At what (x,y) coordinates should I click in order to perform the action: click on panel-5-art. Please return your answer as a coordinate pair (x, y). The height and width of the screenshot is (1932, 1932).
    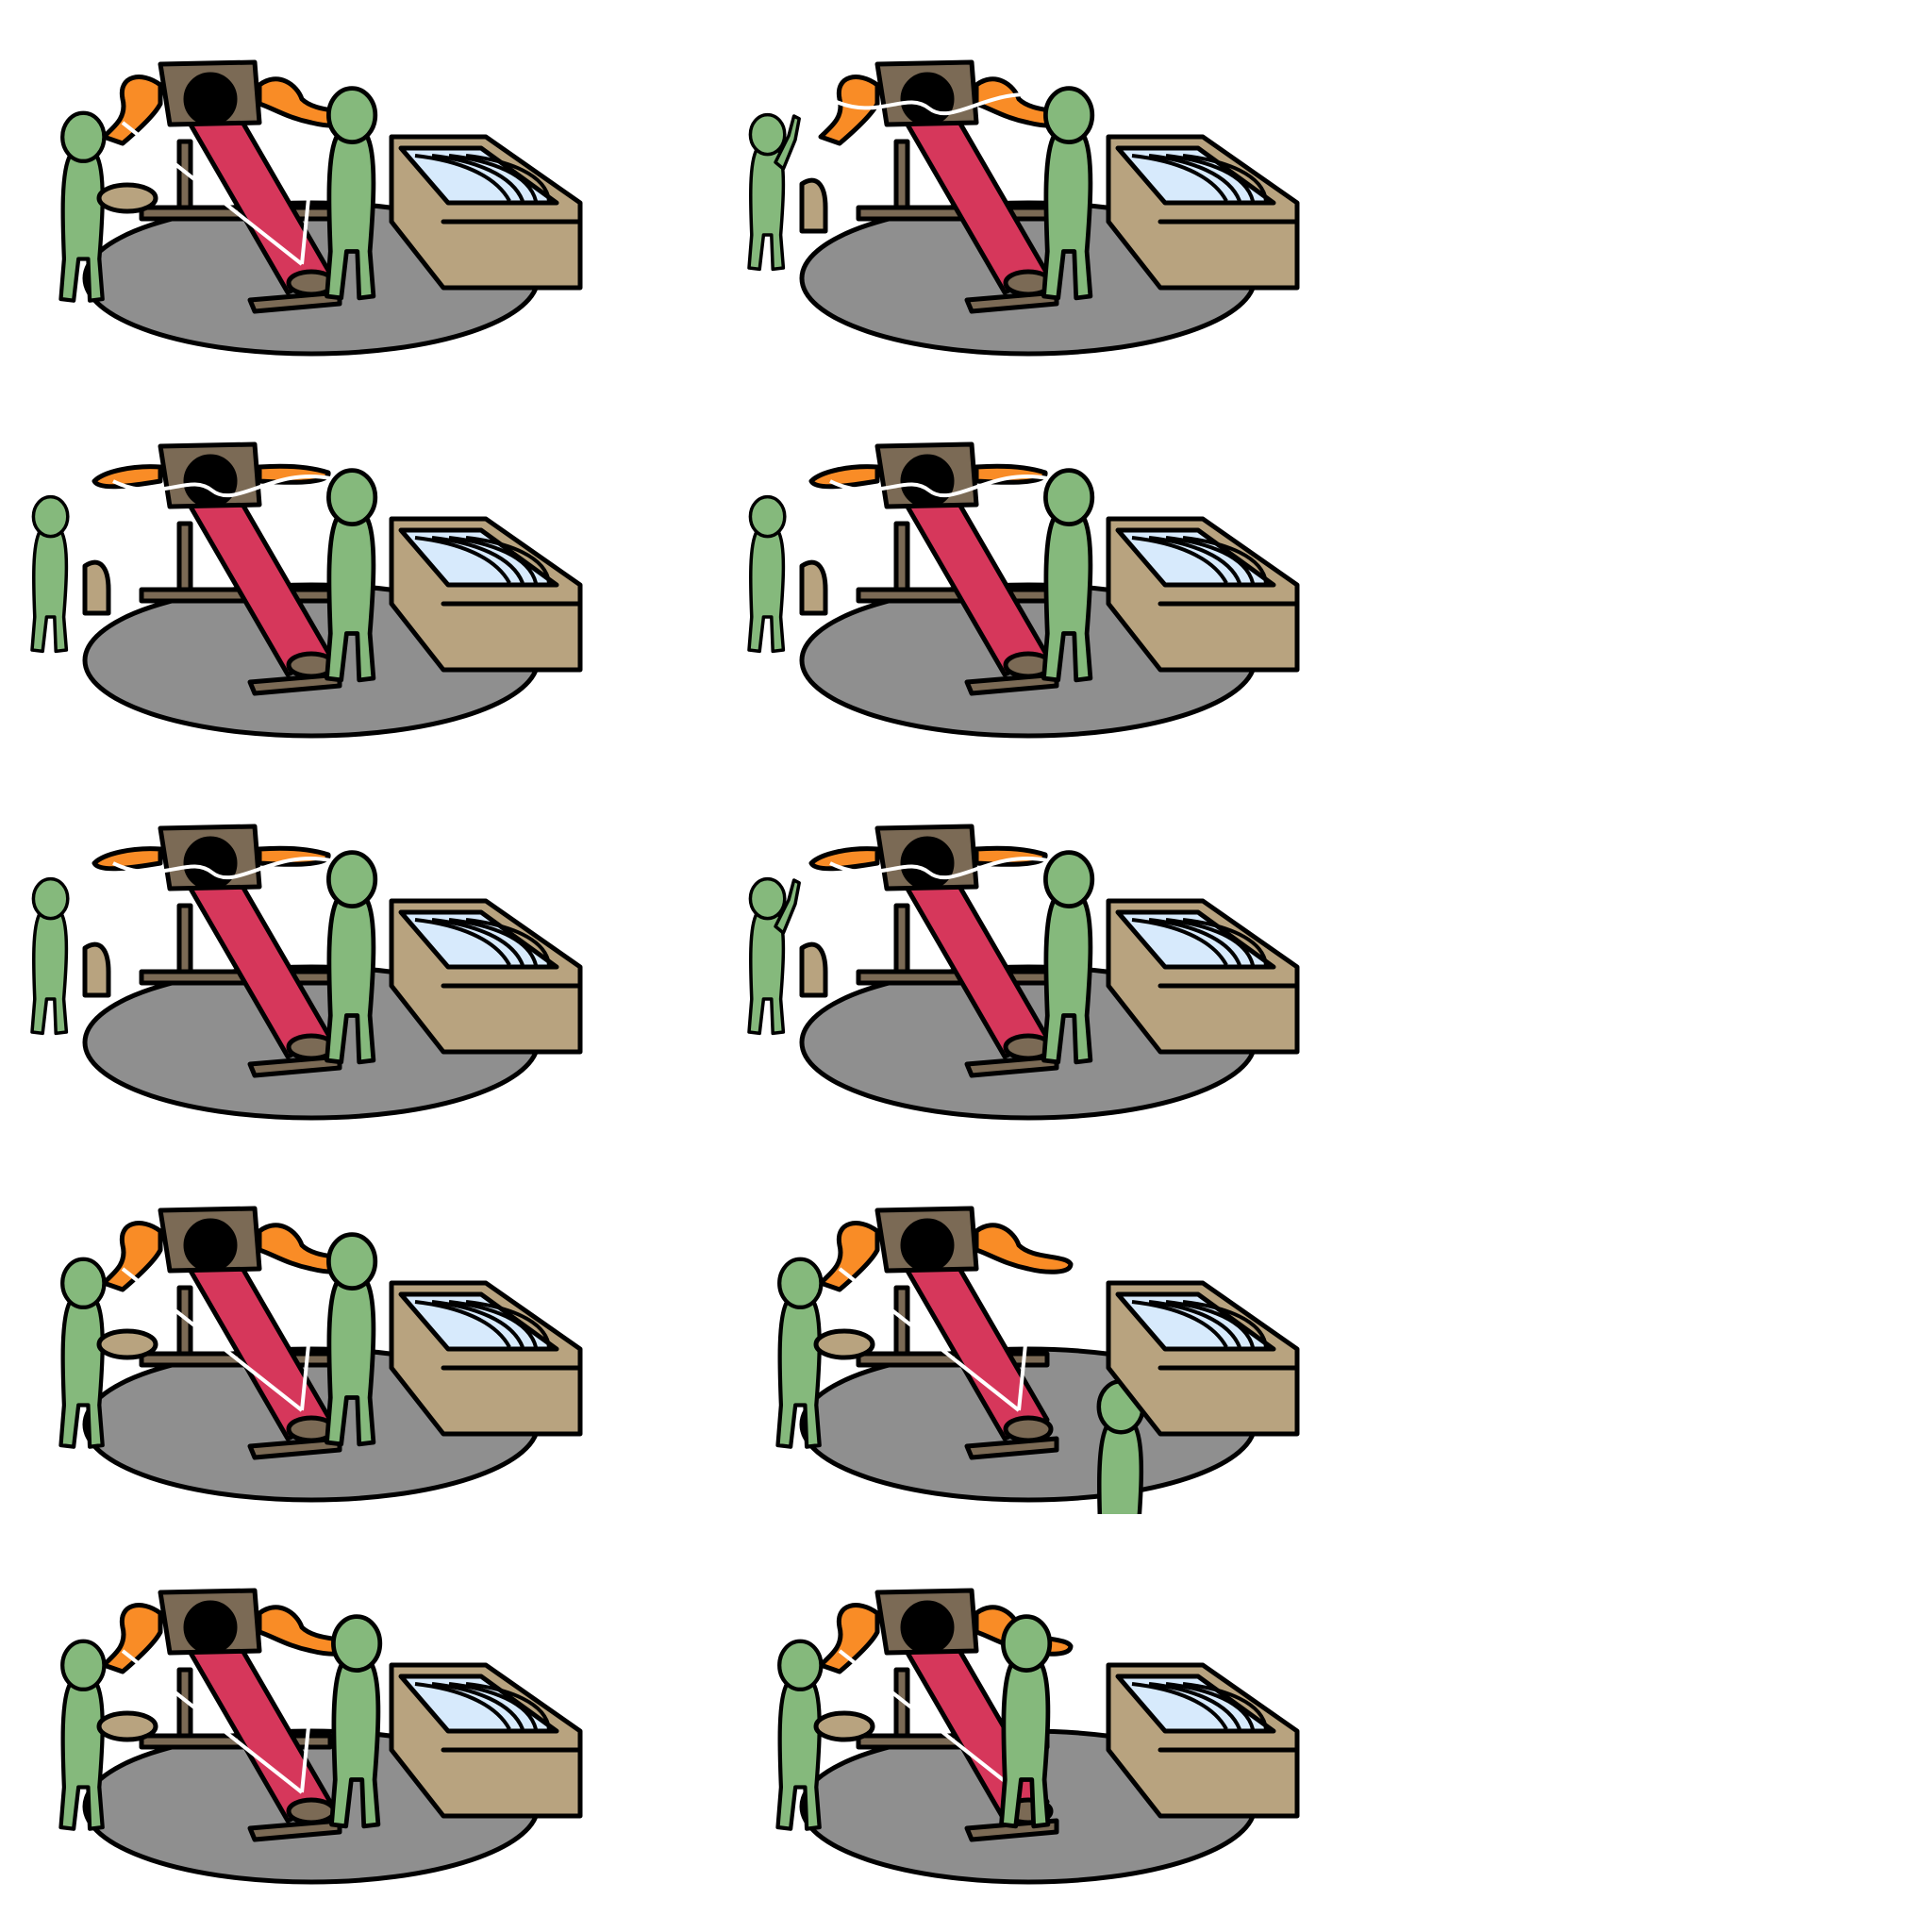
    Looking at the image, I should click on (306, 972).